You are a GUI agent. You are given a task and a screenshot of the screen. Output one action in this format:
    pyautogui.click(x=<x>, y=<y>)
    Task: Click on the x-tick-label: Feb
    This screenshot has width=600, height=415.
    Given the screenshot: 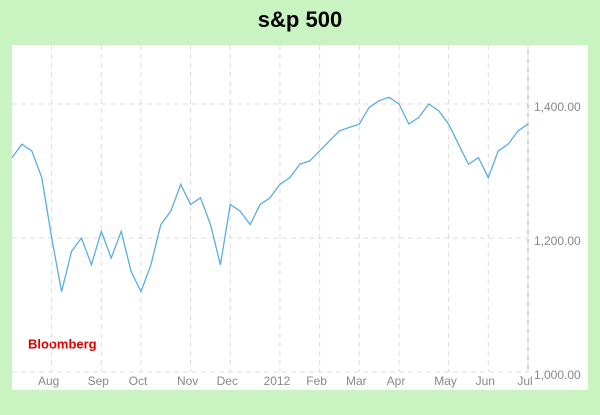 What is the action you would take?
    pyautogui.click(x=316, y=381)
    